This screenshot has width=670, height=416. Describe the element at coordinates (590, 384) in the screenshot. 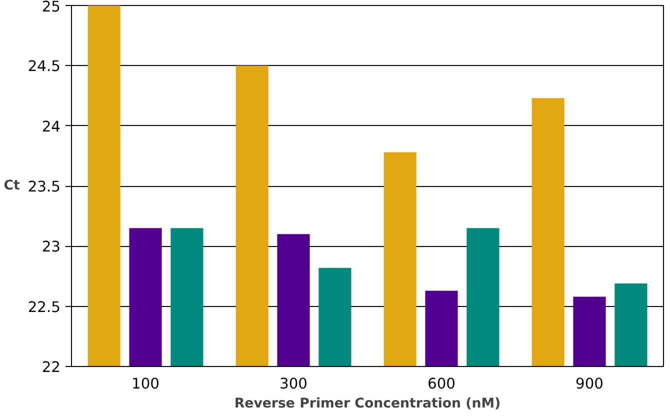

I see `x-tick-label: 900` at that location.